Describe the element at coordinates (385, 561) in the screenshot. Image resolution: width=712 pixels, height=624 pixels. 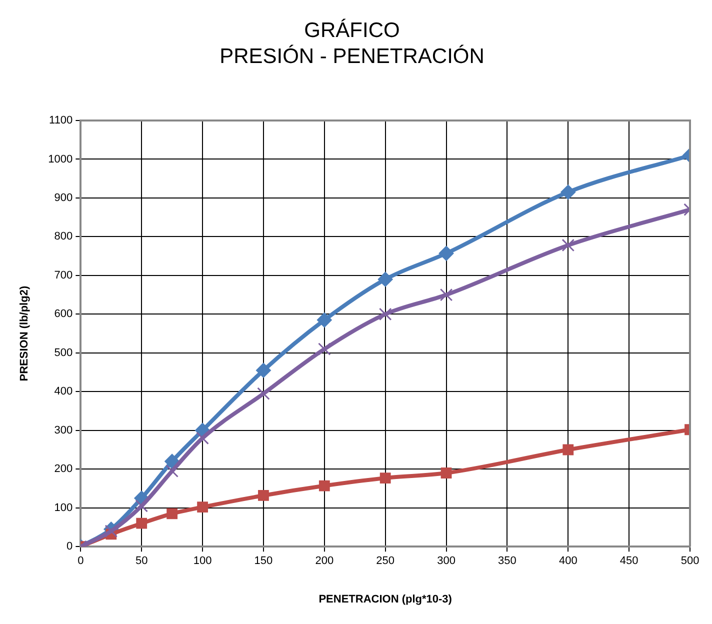
I see `x-tick-label: 250` at that location.